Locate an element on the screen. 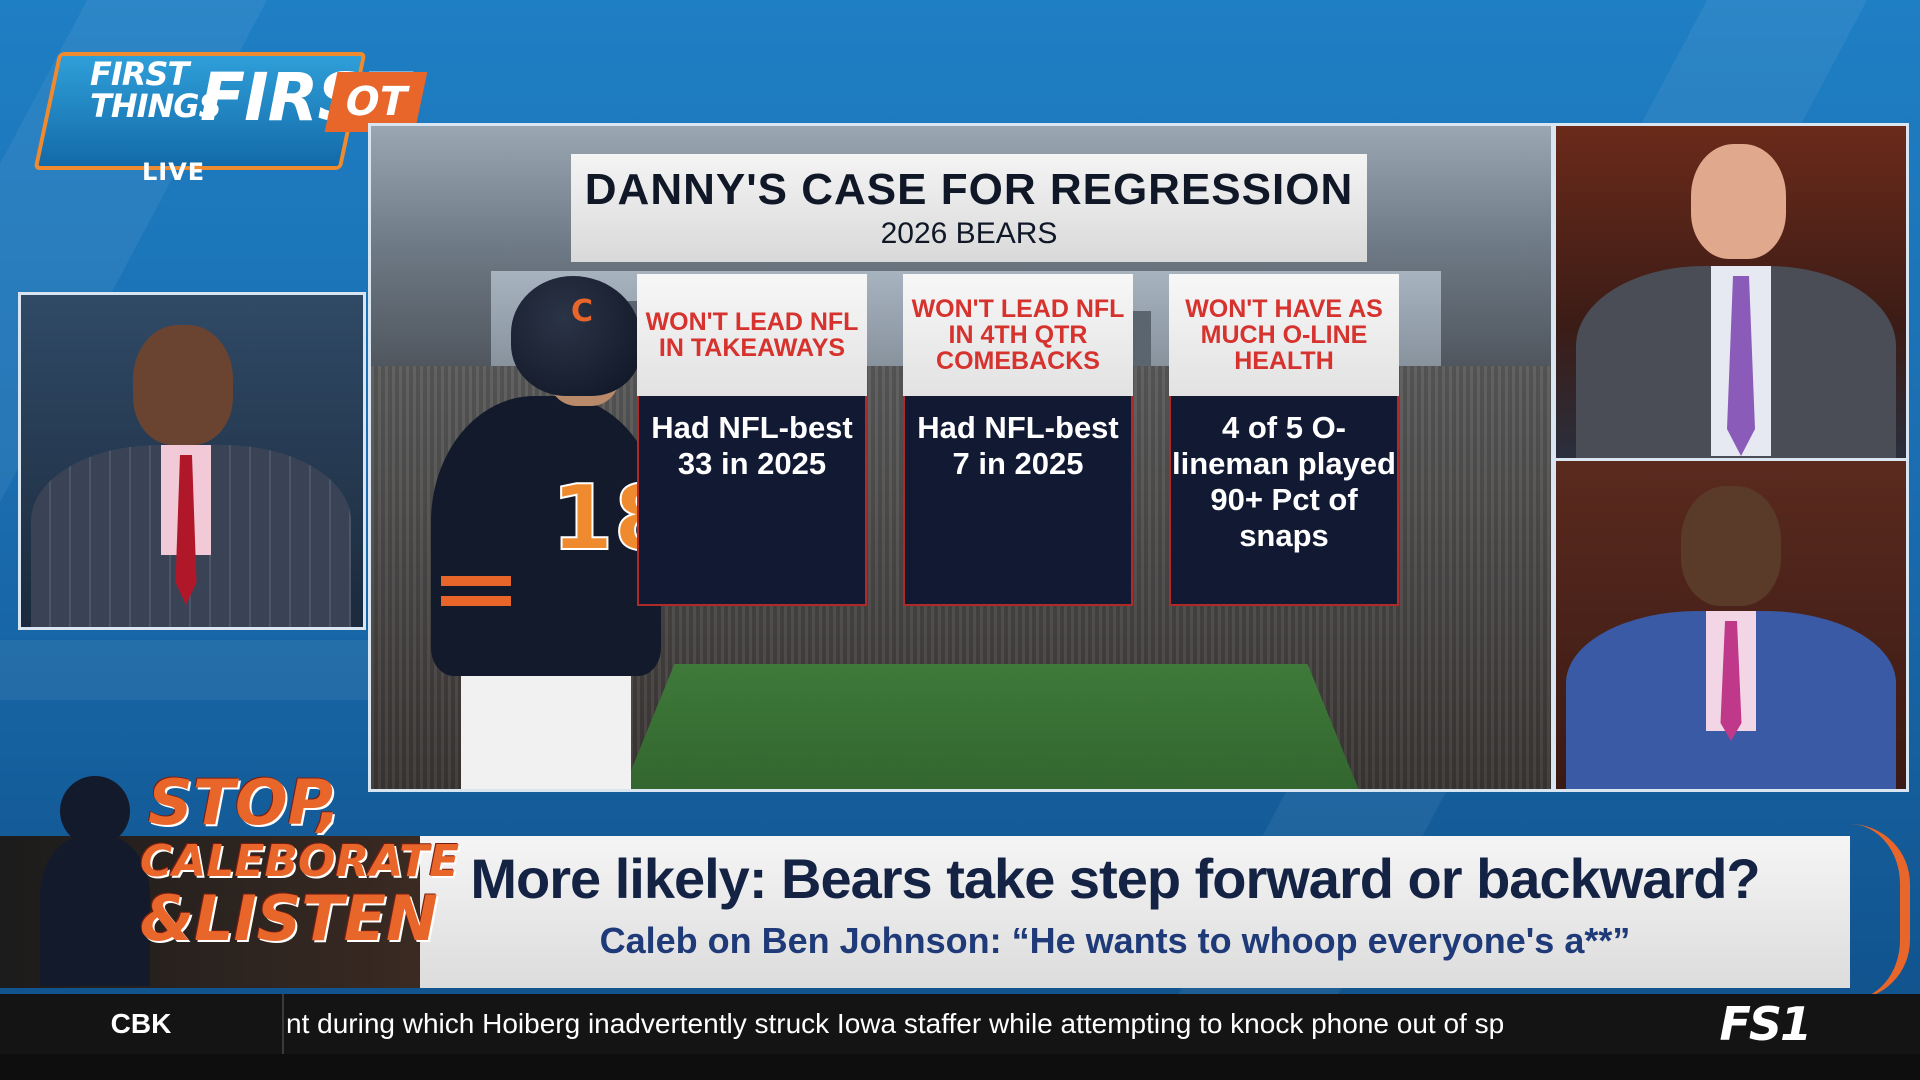 The height and width of the screenshot is (1080, 1920). logo-line1: FIRST THINGS is located at coordinates (130, 90).